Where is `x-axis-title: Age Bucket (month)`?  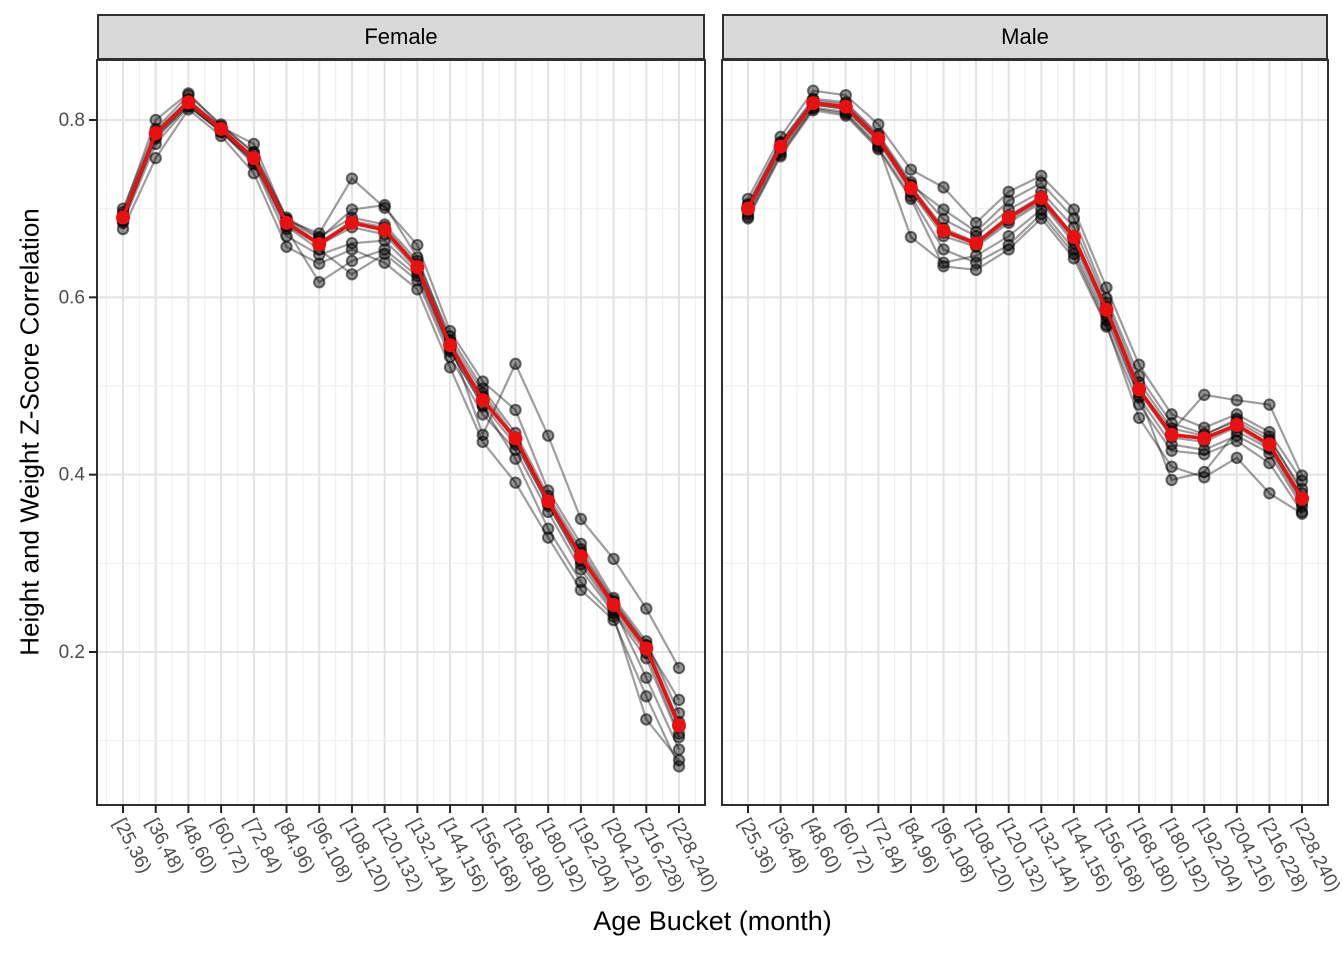
x-axis-title: Age Bucket (month) is located at coordinates (712, 921).